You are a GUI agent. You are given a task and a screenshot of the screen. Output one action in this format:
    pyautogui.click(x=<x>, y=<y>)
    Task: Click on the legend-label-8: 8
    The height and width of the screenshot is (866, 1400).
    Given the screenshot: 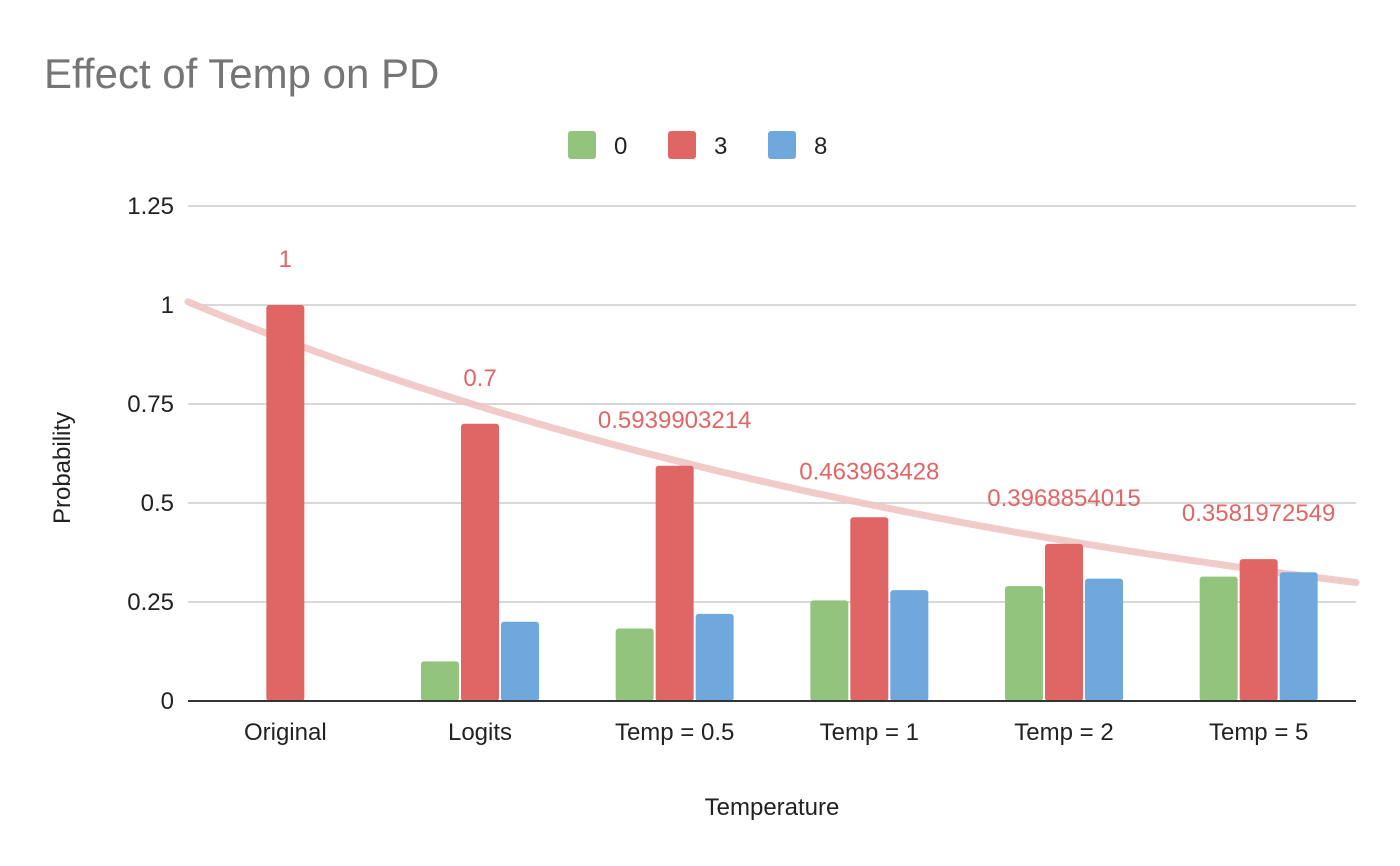 What is the action you would take?
    pyautogui.click(x=820, y=146)
    